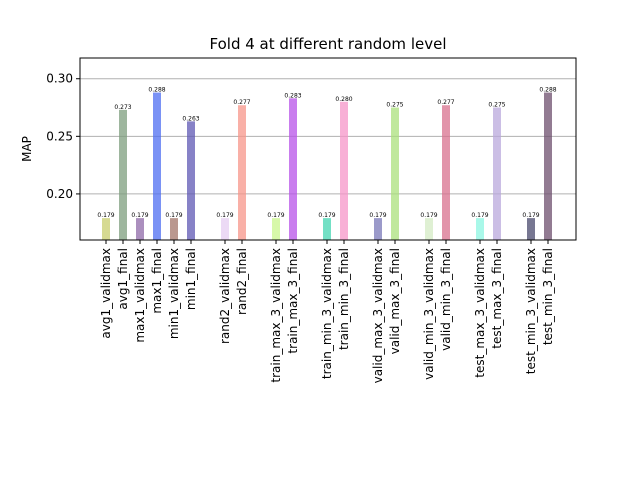  What do you see at coordinates (446, 173) in the screenshot?
I see `bar-valid_min_3_final` at bounding box center [446, 173].